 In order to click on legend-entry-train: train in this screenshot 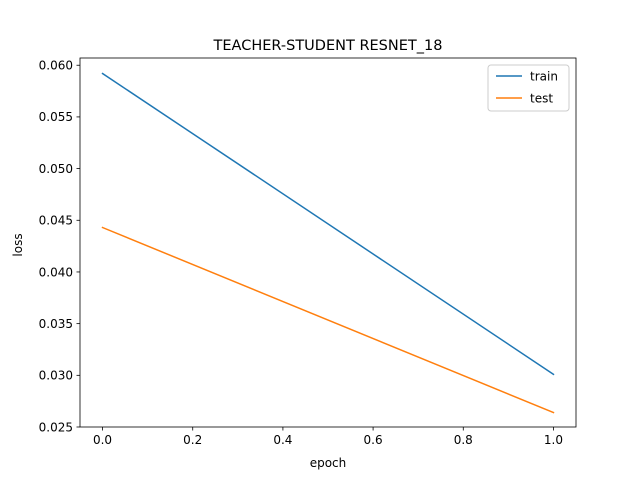, I will do `click(544, 77)`.